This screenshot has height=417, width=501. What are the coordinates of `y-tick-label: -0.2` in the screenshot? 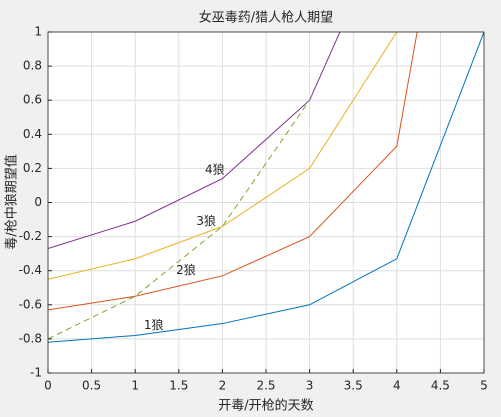 It's located at (30, 236).